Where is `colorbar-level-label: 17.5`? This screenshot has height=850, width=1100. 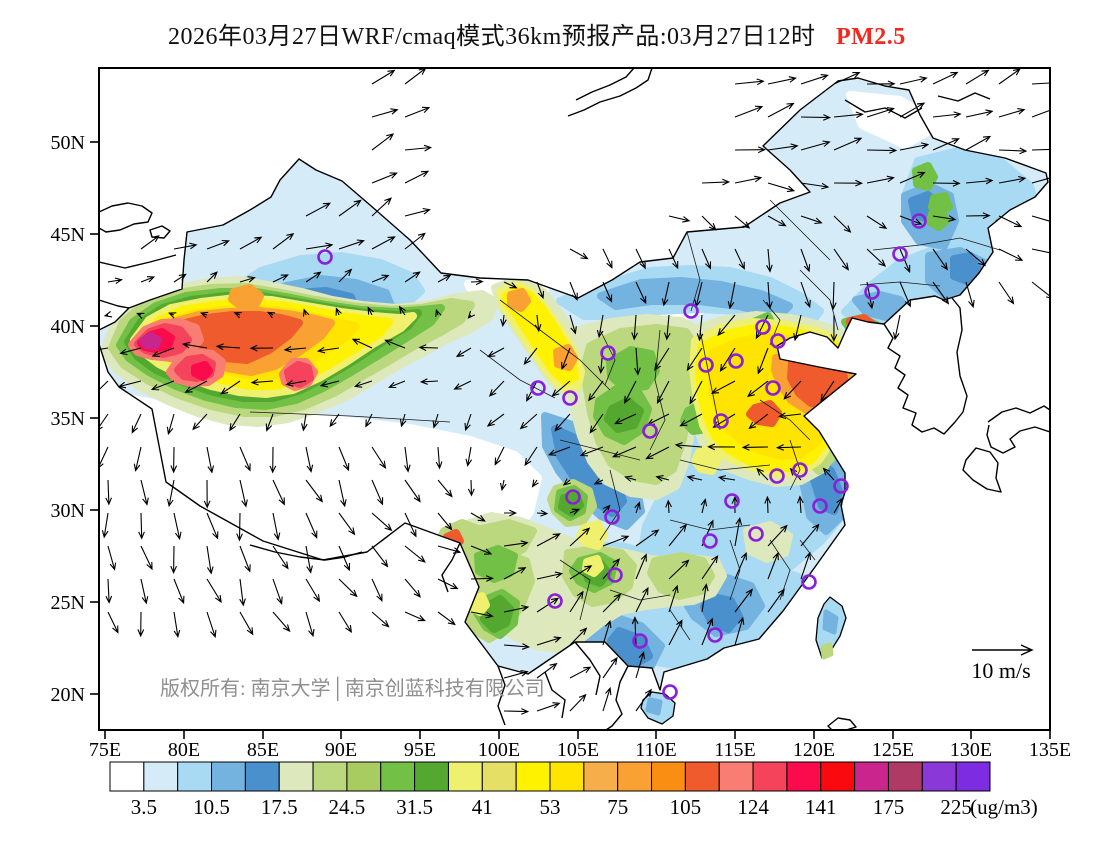 colorbar-level-label: 17.5 is located at coordinates (279, 807).